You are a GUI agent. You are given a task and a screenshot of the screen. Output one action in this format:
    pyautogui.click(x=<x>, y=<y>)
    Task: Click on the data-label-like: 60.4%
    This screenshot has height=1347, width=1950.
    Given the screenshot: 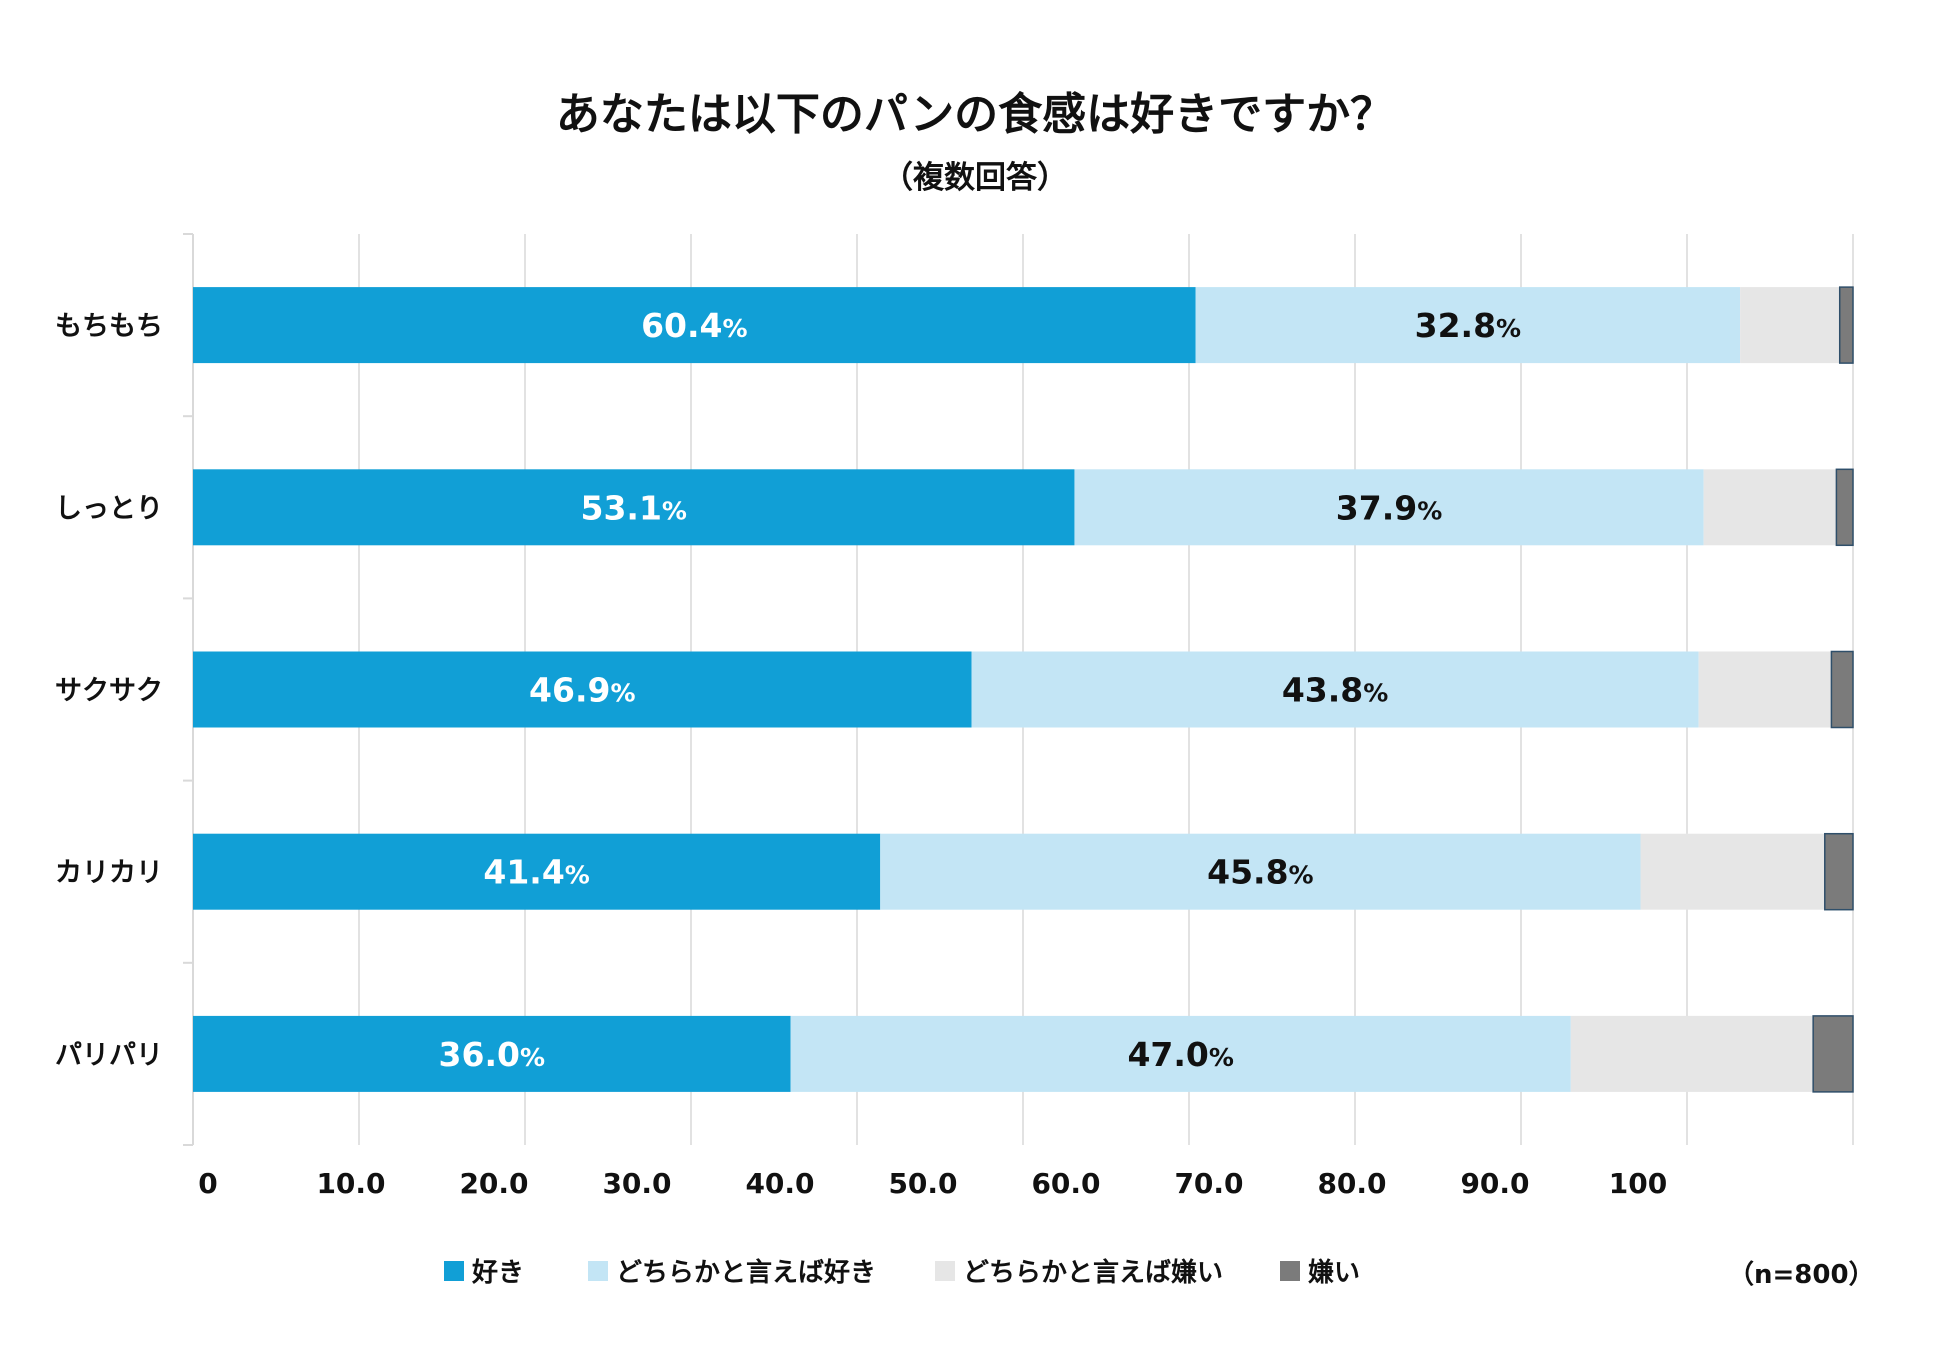 What is the action you would take?
    pyautogui.click(x=694, y=325)
    